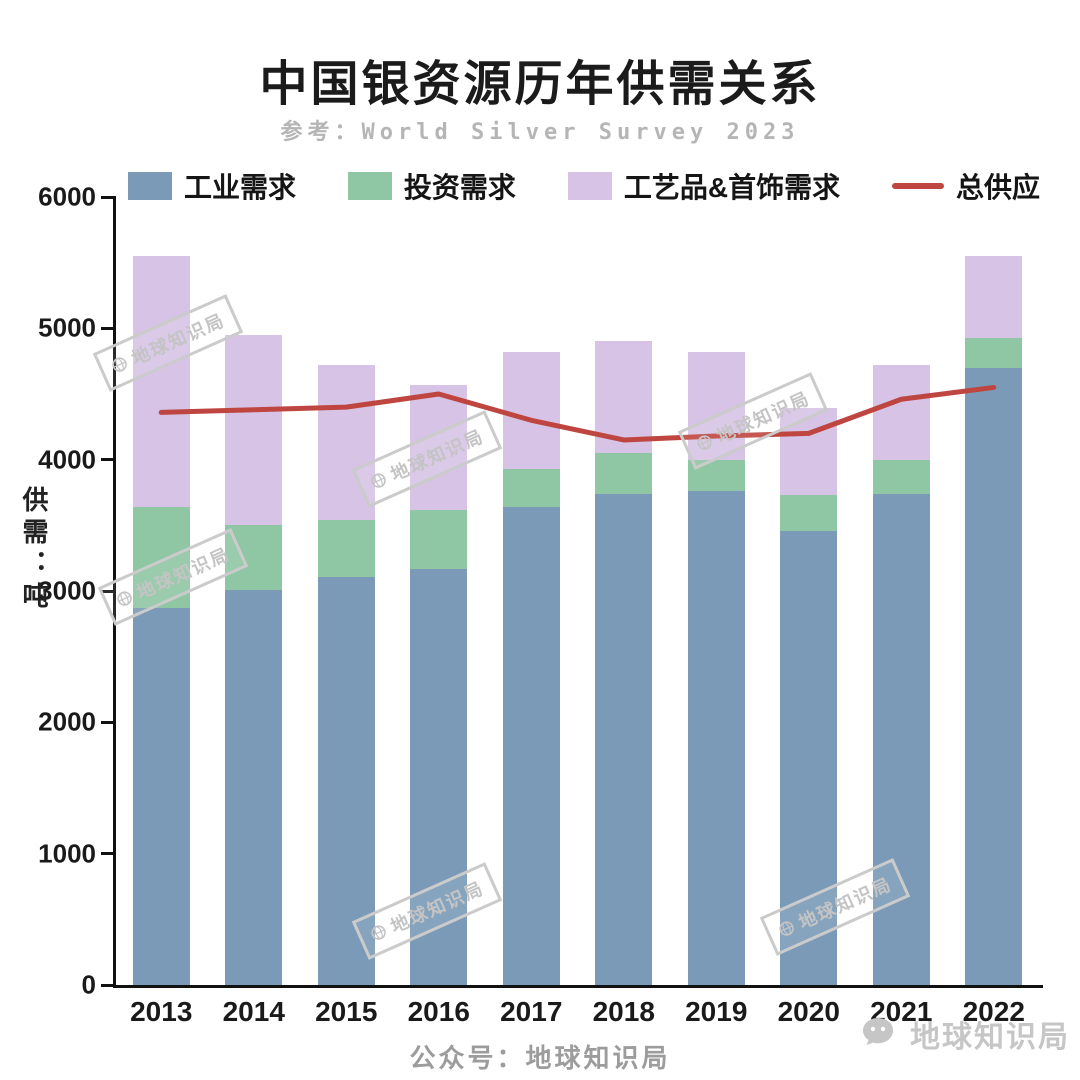 The image size is (1080, 1080). Describe the element at coordinates (67, 721) in the screenshot. I see `y-tick-label: 2000` at that location.